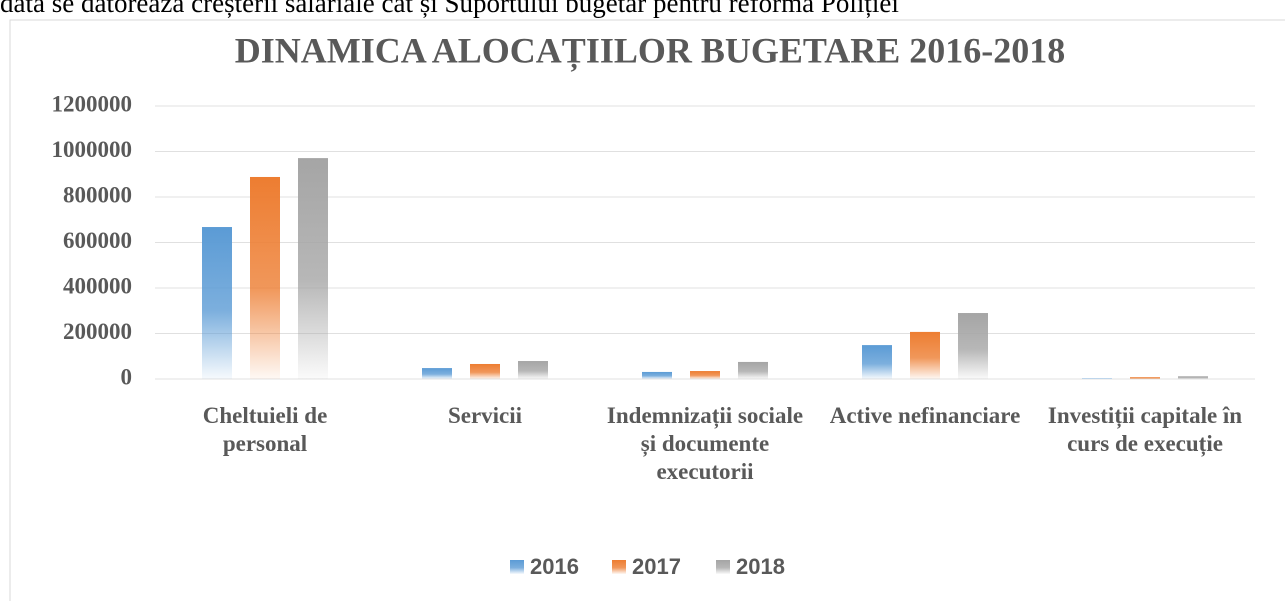  Describe the element at coordinates (97, 240) in the screenshot. I see `y-tick-label: 600000` at that location.